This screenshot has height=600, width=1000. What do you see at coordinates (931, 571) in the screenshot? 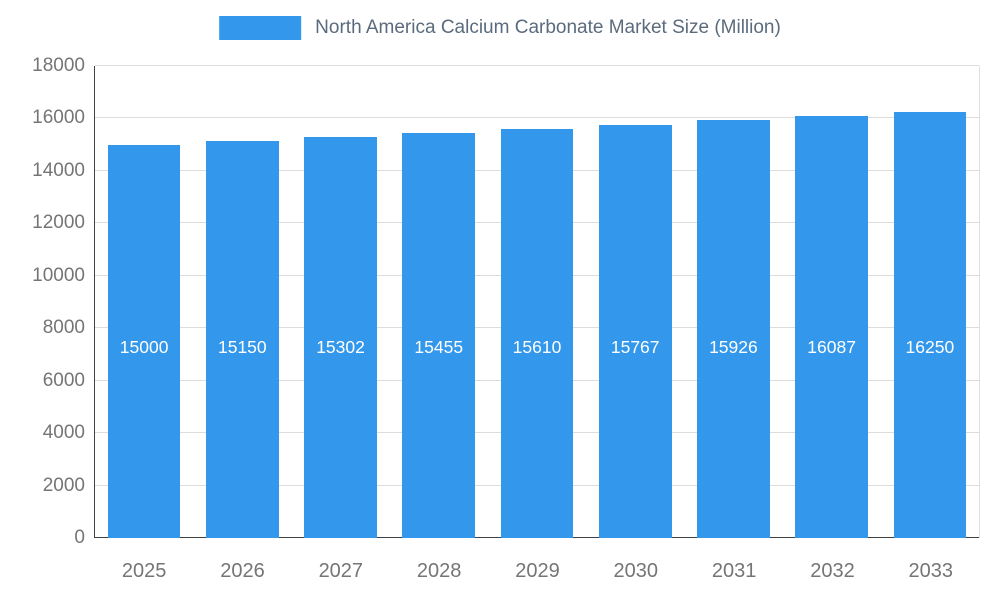
I see `x-tick-label: 2033` at bounding box center [931, 571].